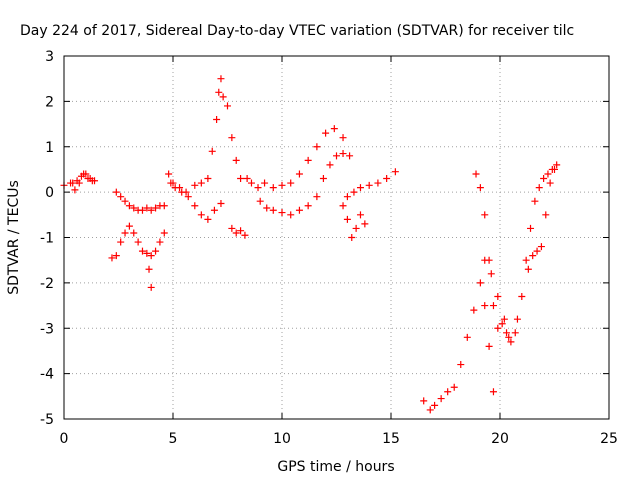 Image resolution: width=640 pixels, height=480 pixels. What do you see at coordinates (609, 439) in the screenshot?
I see `x-tick-label: 25` at bounding box center [609, 439].